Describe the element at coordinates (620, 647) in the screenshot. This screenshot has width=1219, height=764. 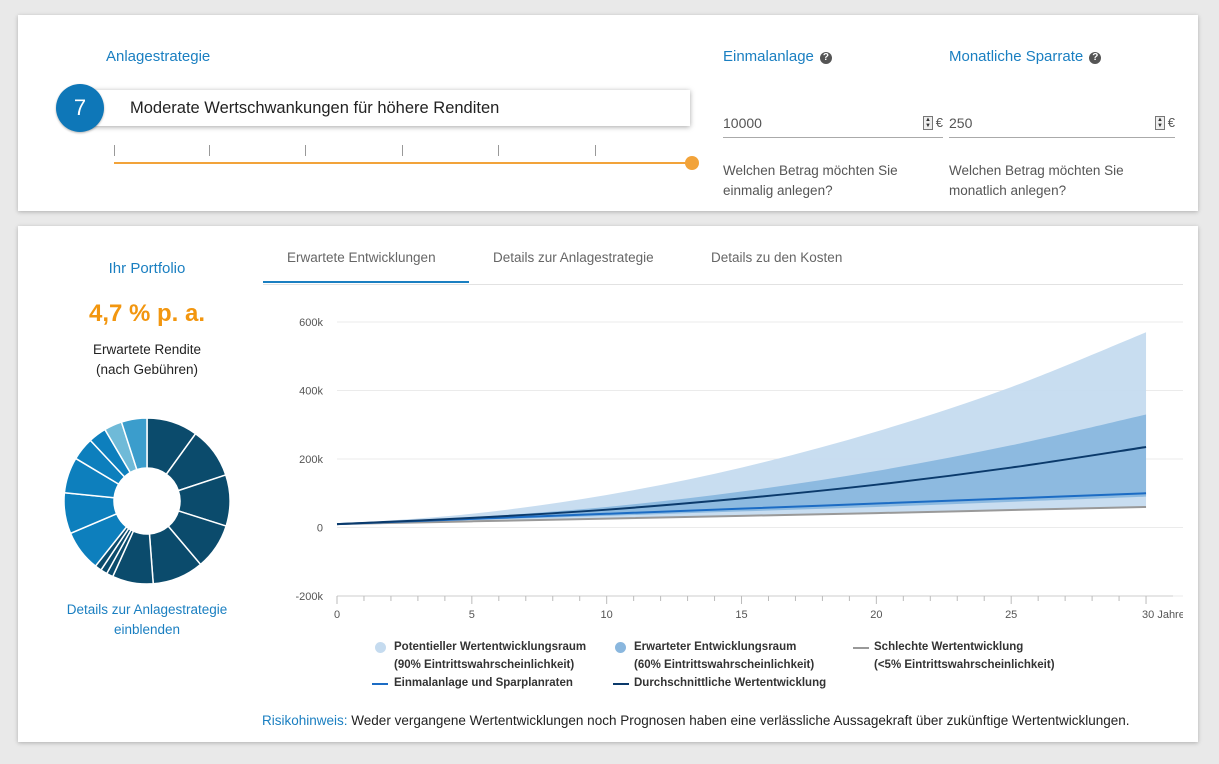
I see `legend-swatch-expected` at that location.